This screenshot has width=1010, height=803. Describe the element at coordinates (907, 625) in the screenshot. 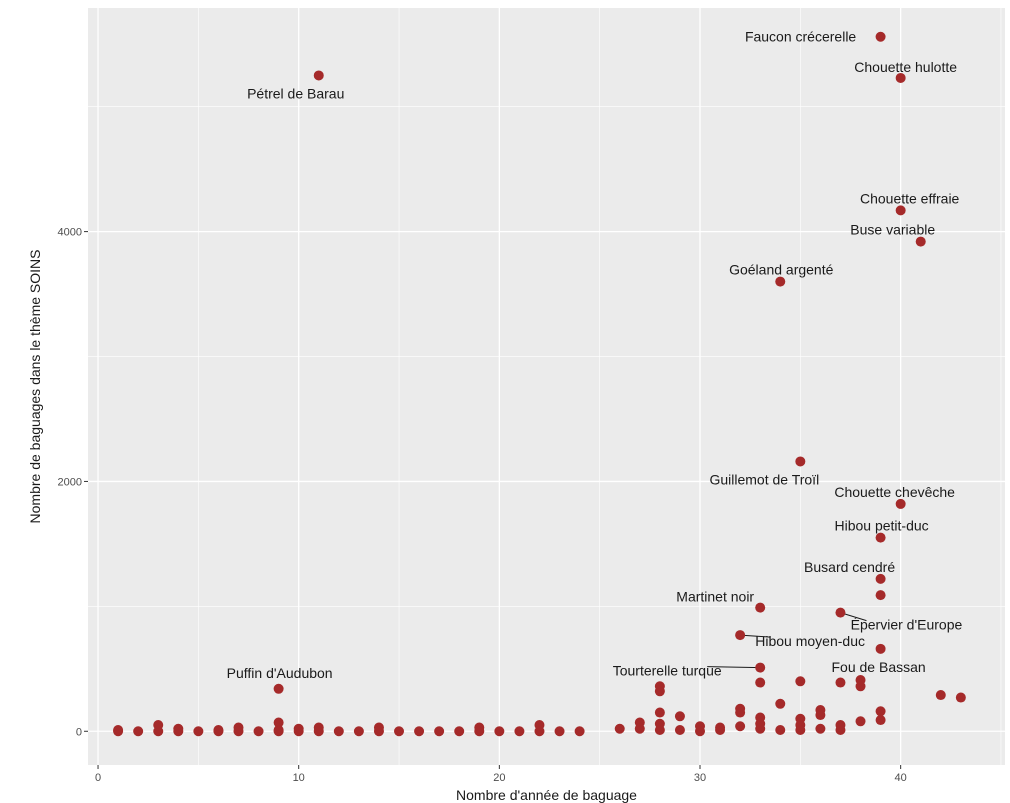

I see `point-label: Épervier d'Europe` at that location.